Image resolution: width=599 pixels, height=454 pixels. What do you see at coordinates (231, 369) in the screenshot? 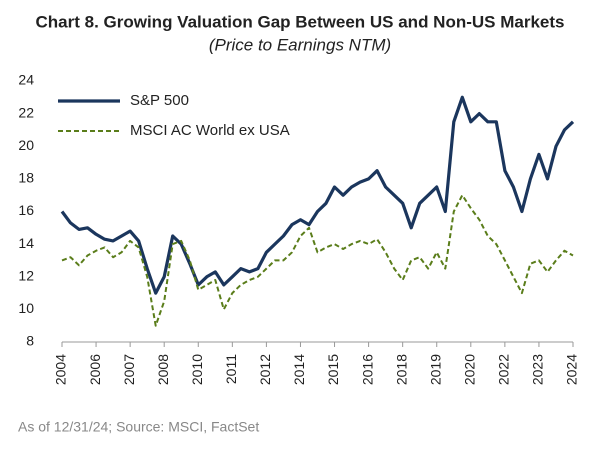
I see `x-tick-label: 2011` at bounding box center [231, 369].